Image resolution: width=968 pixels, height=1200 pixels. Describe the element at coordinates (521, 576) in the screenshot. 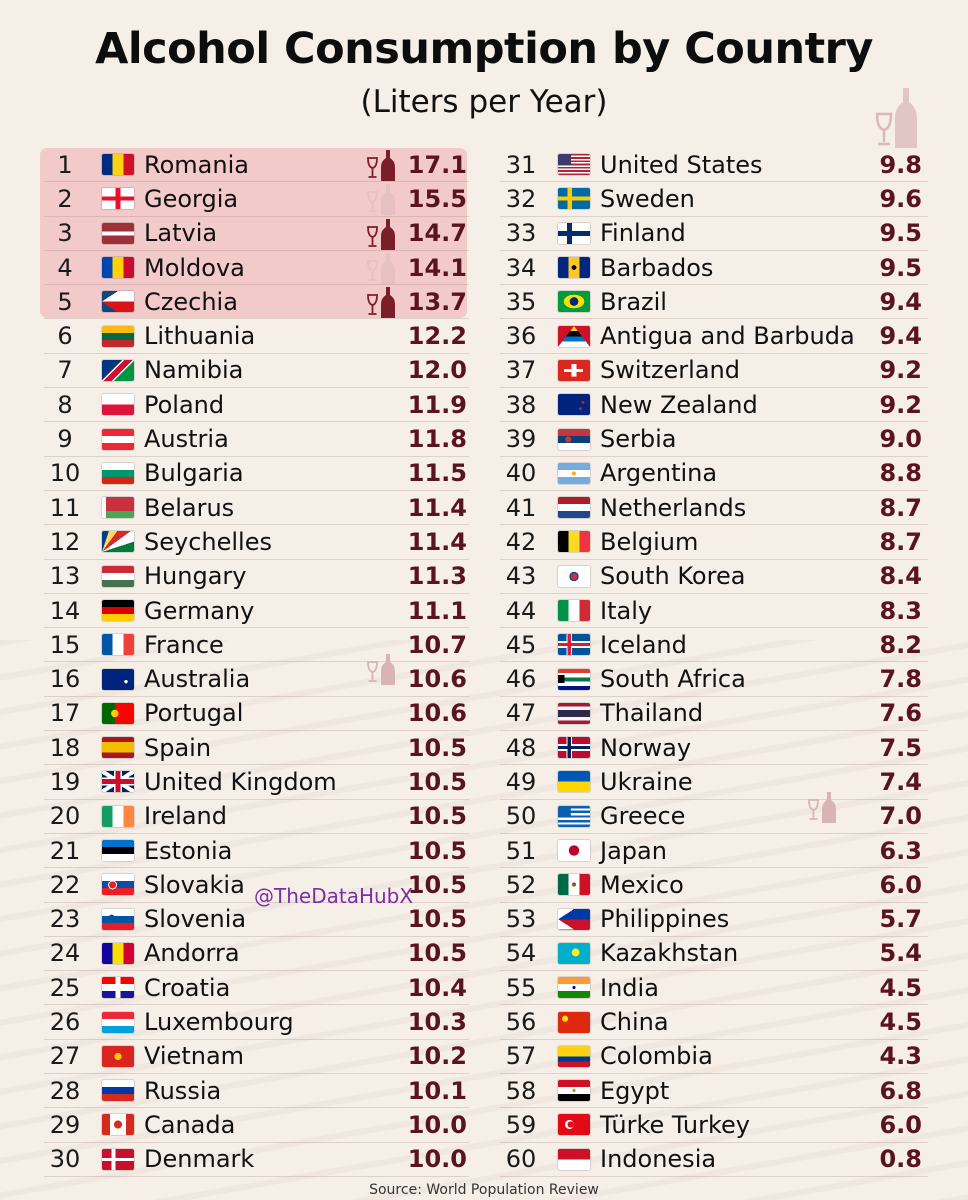

I see `rank-label: 43` at that location.